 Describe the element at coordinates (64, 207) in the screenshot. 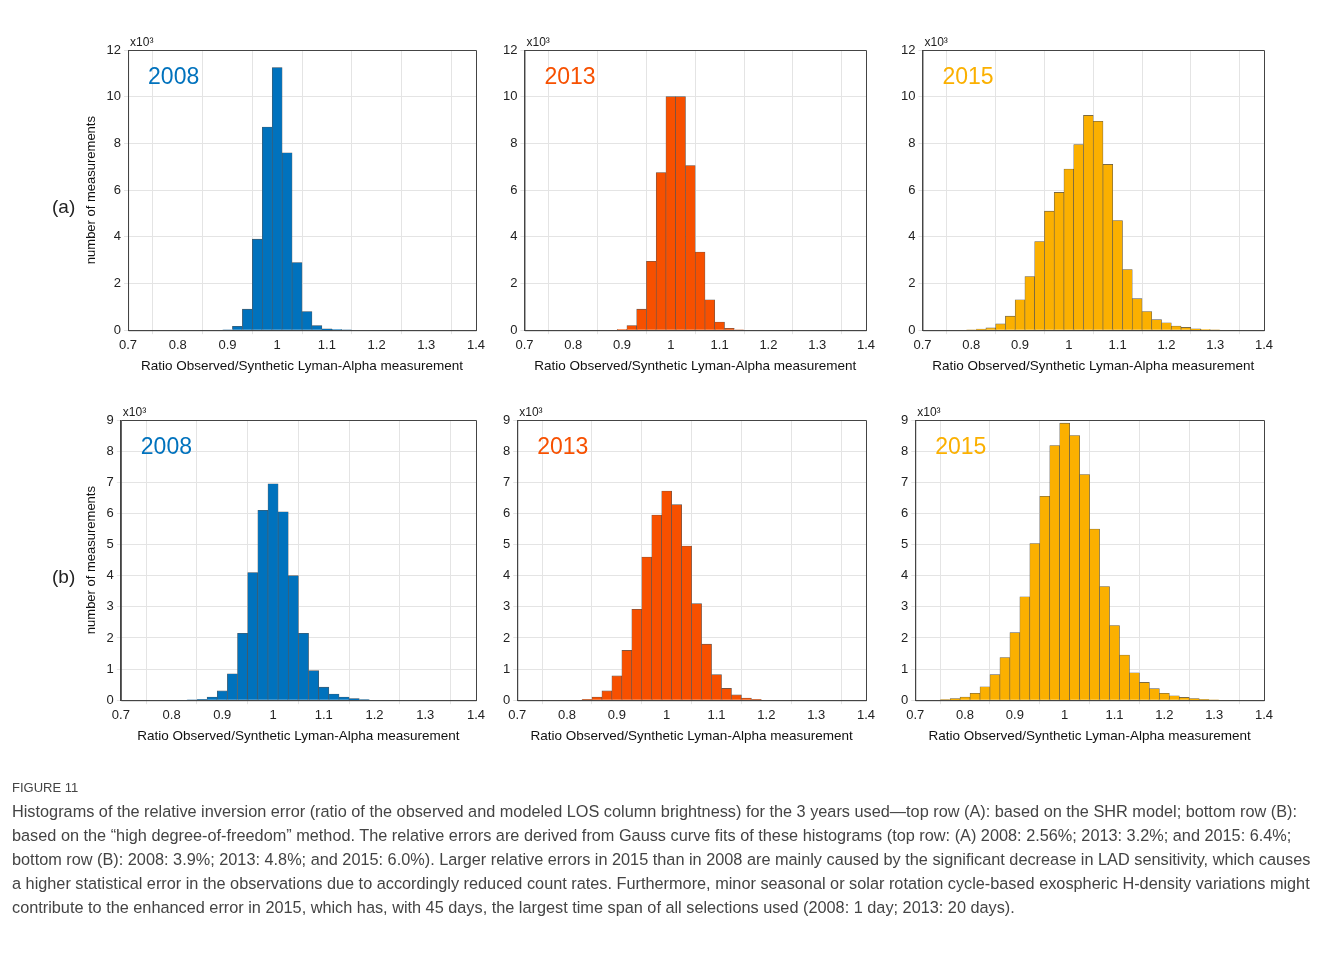

I see `text: (a)` at that location.